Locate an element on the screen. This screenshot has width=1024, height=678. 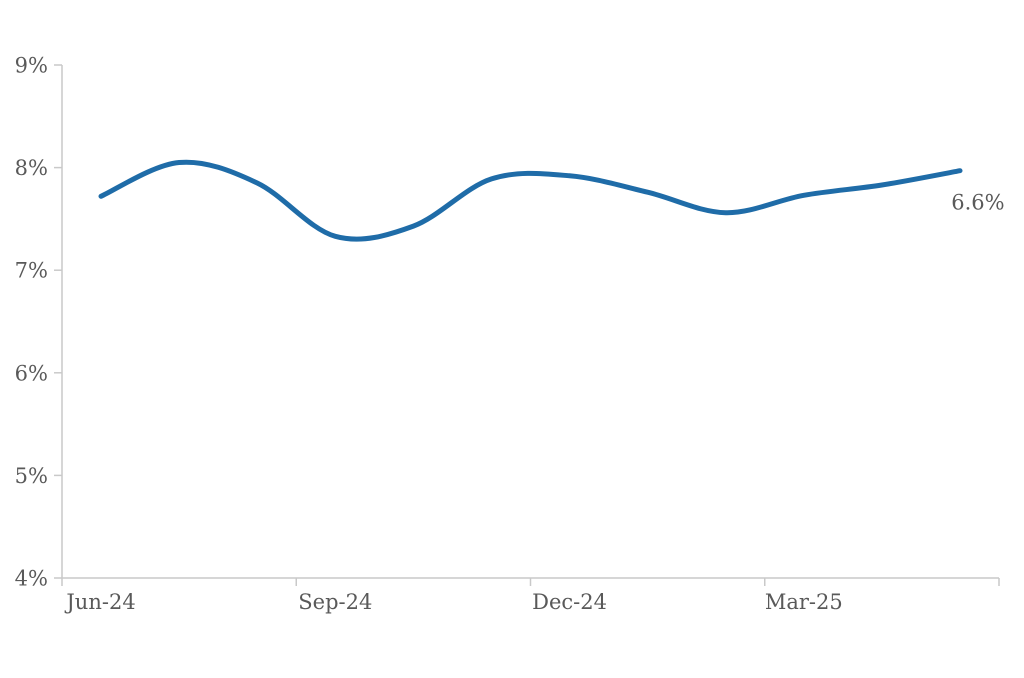
y-axis-tick-label: 5% is located at coordinates (31, 476).